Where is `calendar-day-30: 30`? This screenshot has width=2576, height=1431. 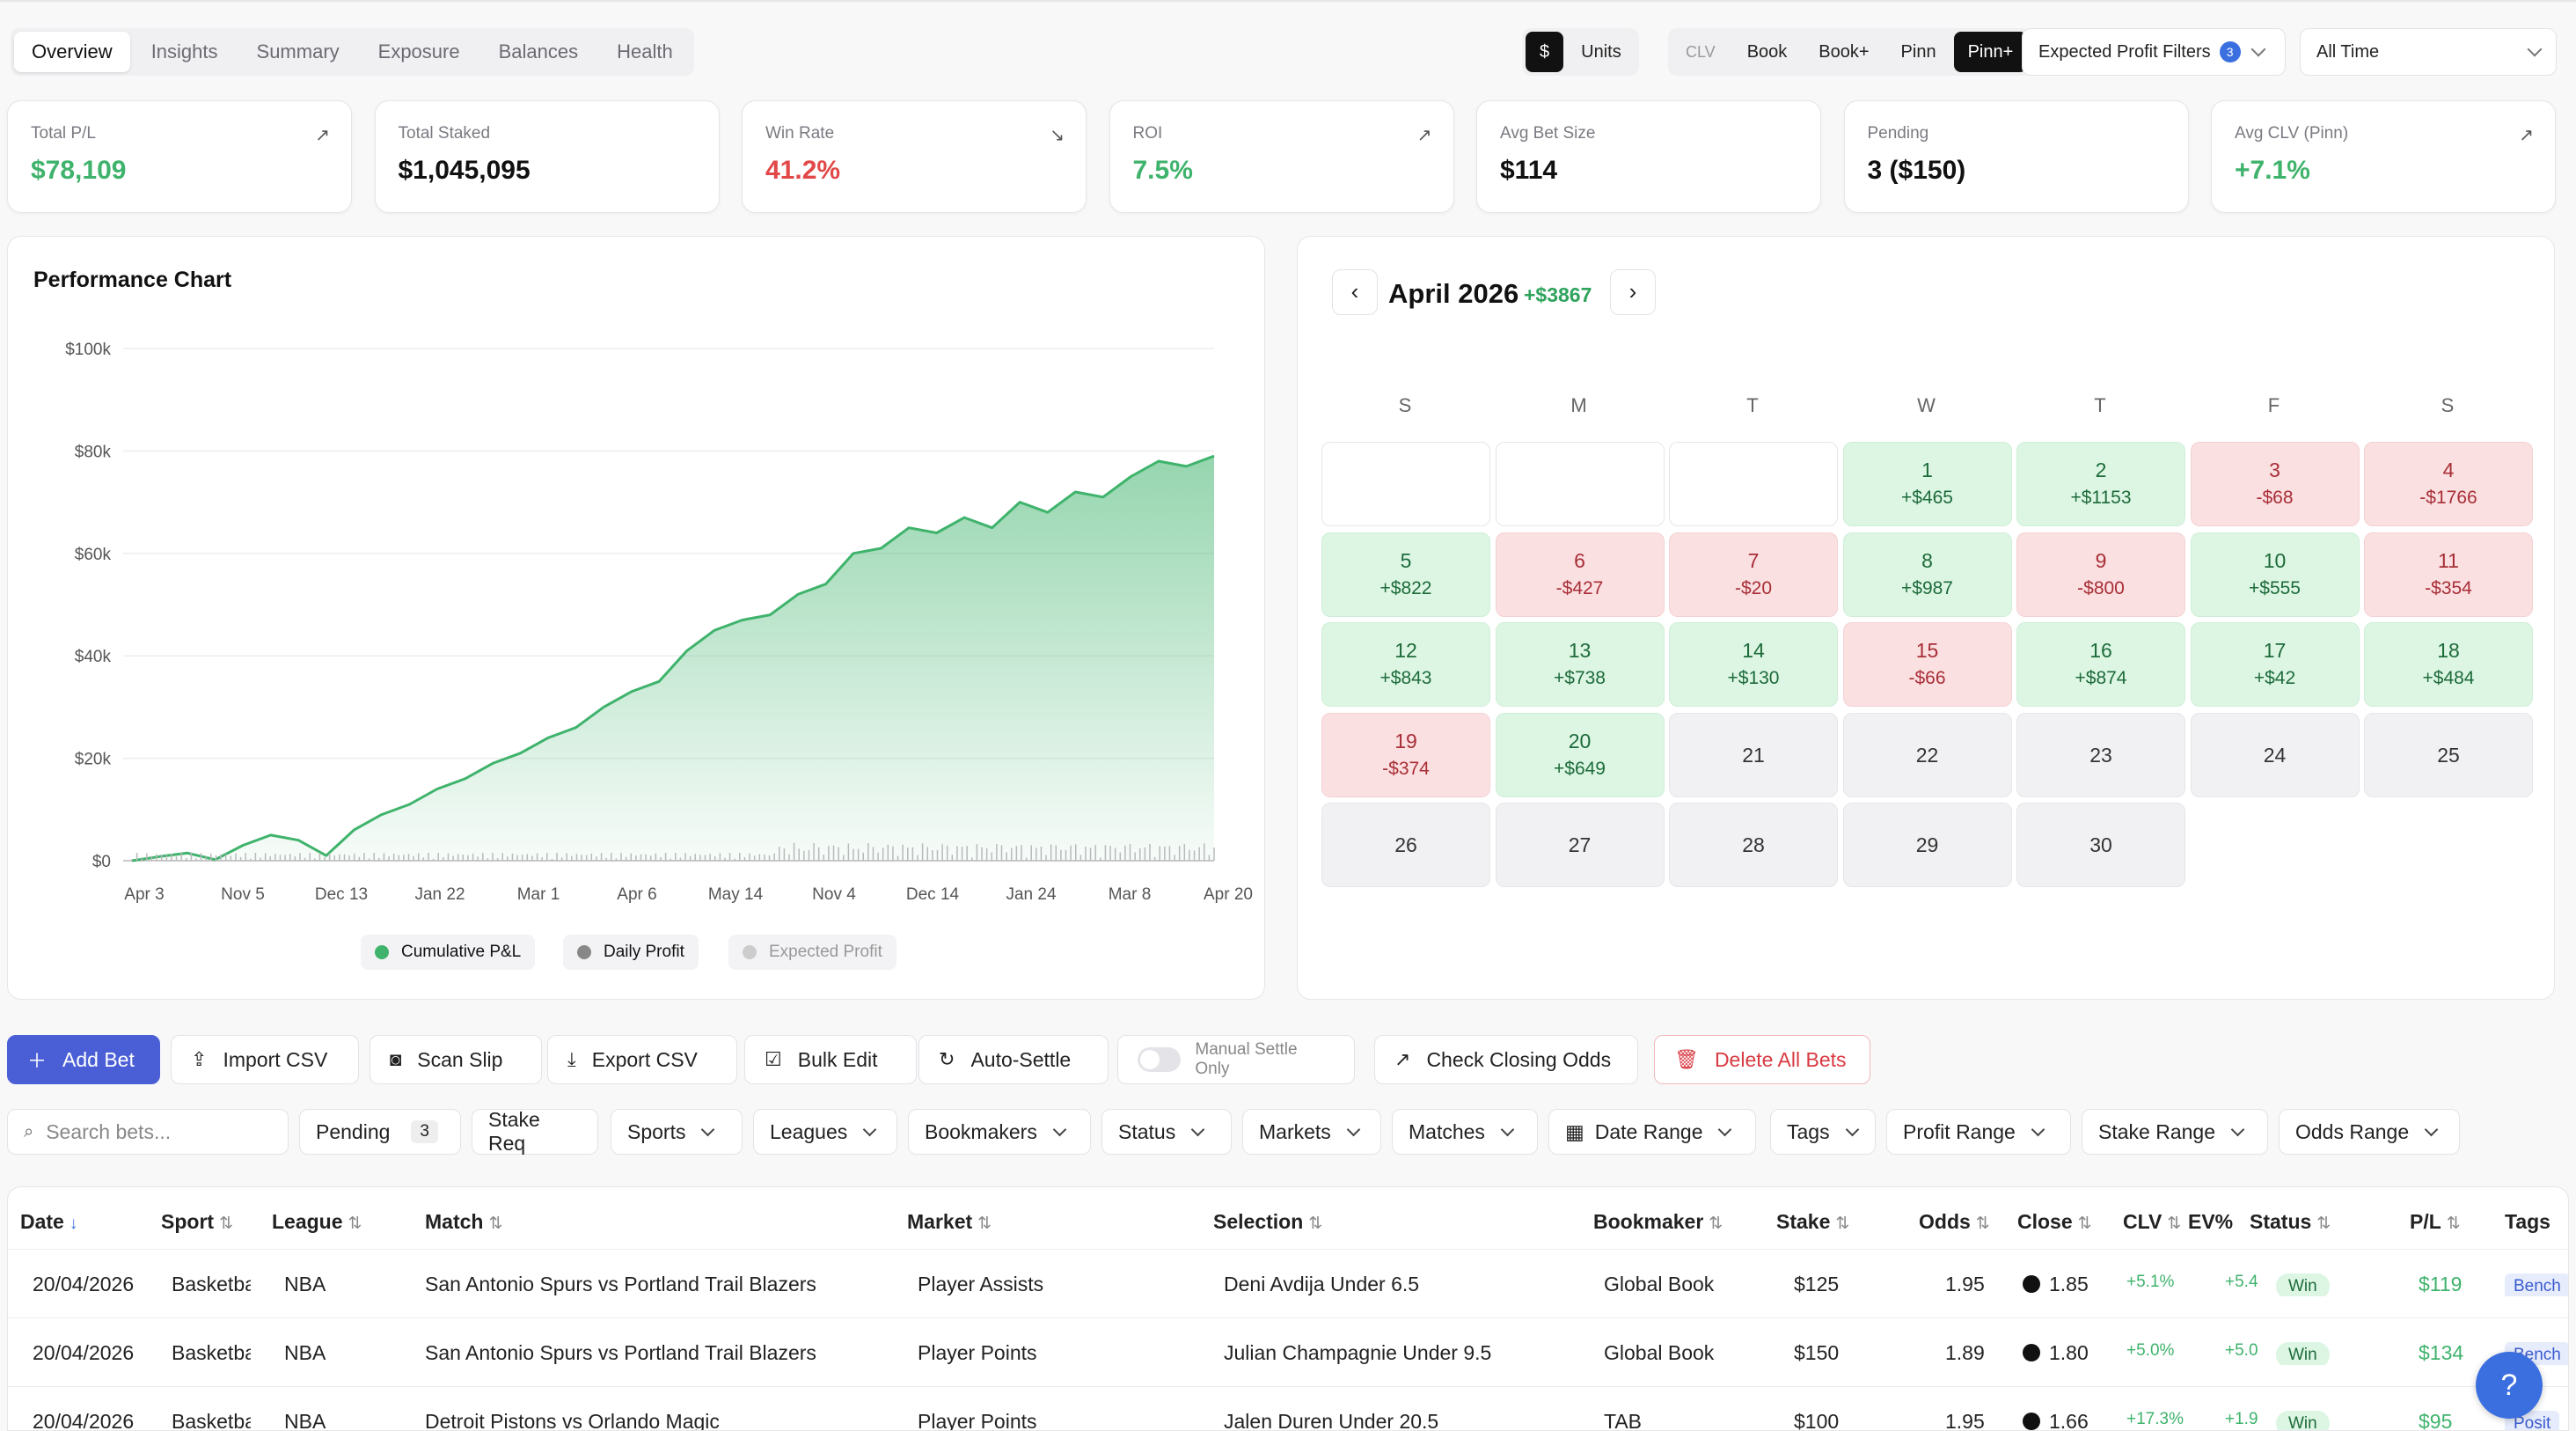 calendar-day-30: 30 is located at coordinates (2100, 845).